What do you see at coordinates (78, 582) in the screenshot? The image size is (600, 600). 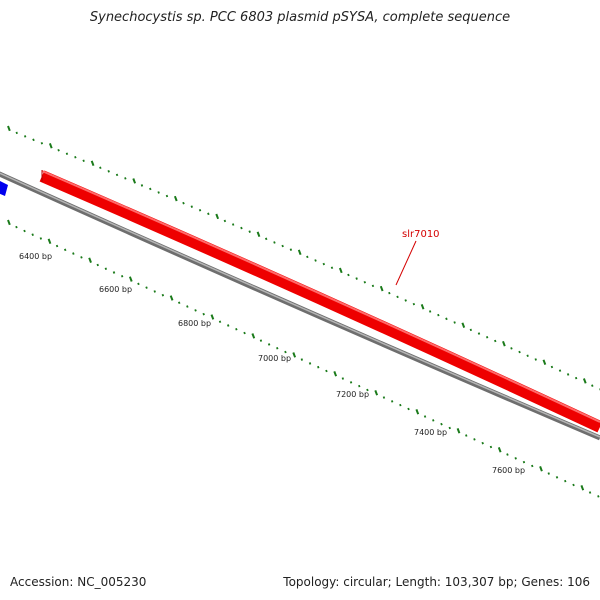 I see `accession-text: Accession: NC_005230` at bounding box center [78, 582].